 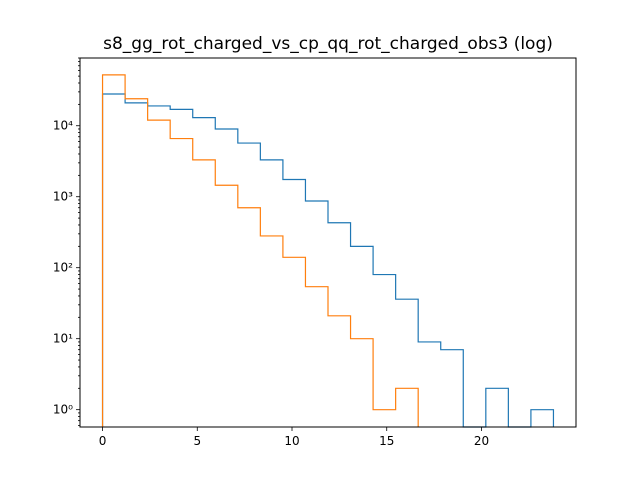 What do you see at coordinates (291, 441) in the screenshot?
I see `x-tick-label: 10` at bounding box center [291, 441].